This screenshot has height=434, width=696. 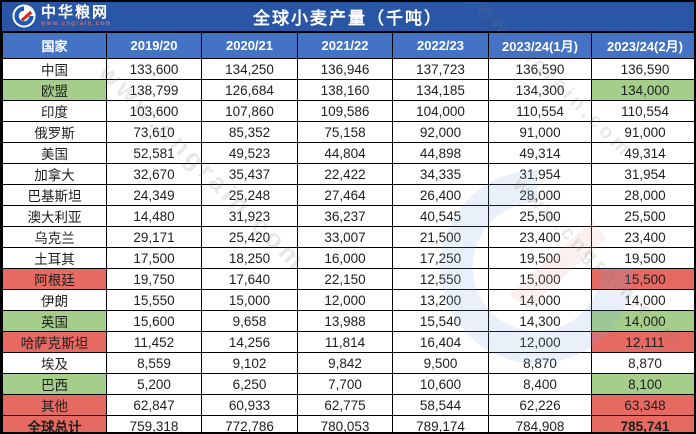 I want to click on value-cell: 772,786, so click(x=249, y=423).